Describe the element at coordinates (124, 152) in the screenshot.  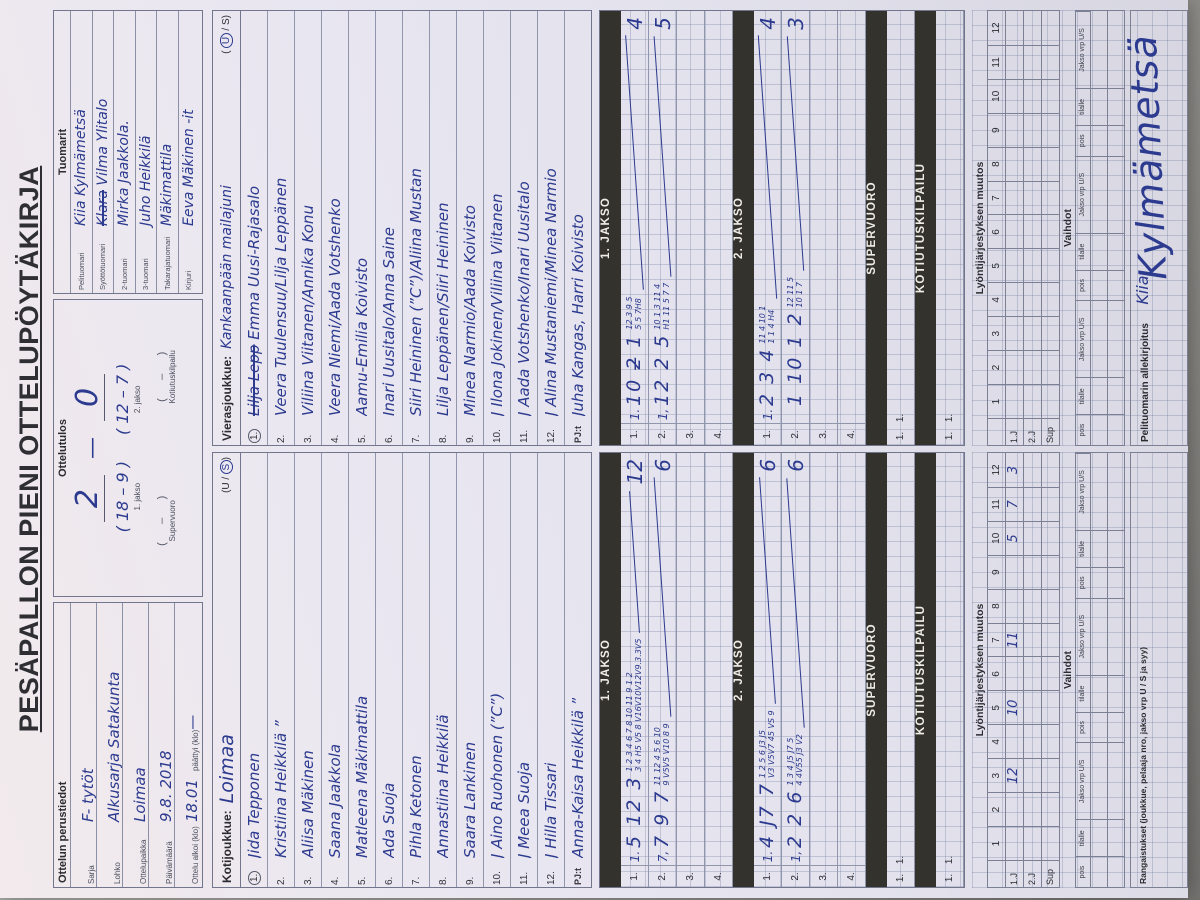
I see `tuomari-row-2tuomari: 2-tuomari Mirka Jaakkola.` at that location.